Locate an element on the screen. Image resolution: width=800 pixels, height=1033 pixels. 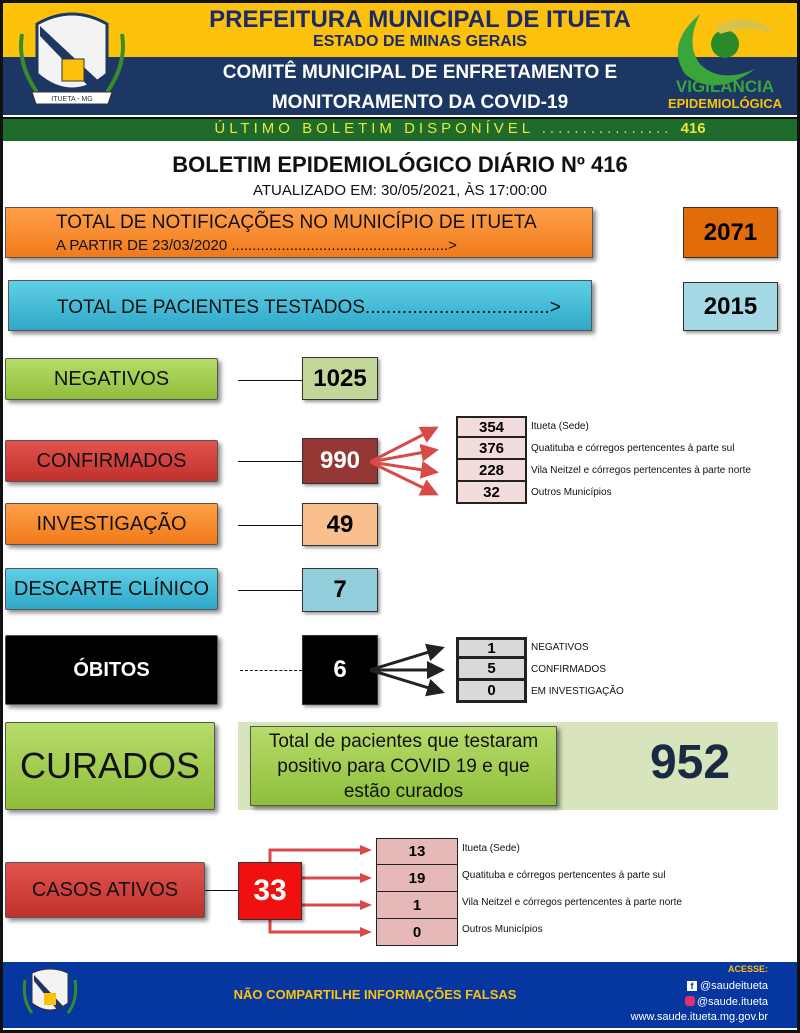
negatives-value: 1025 is located at coordinates (340, 378).